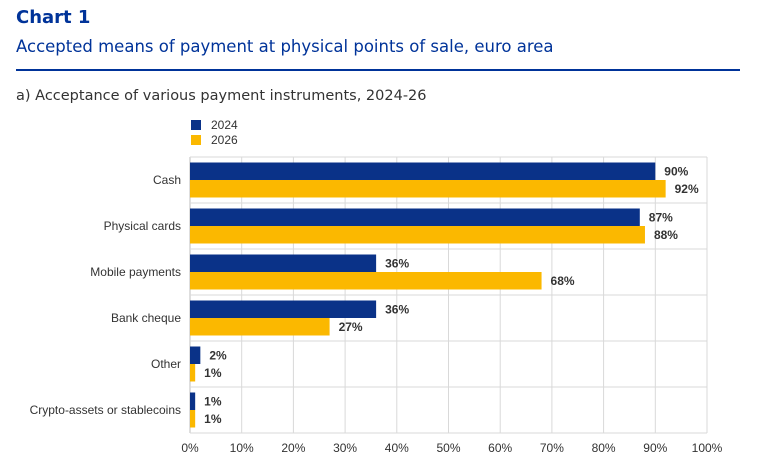 Image resolution: width=768 pixels, height=476 pixels. Describe the element at coordinates (397, 448) in the screenshot. I see `x-tick-label: 40%` at that location.